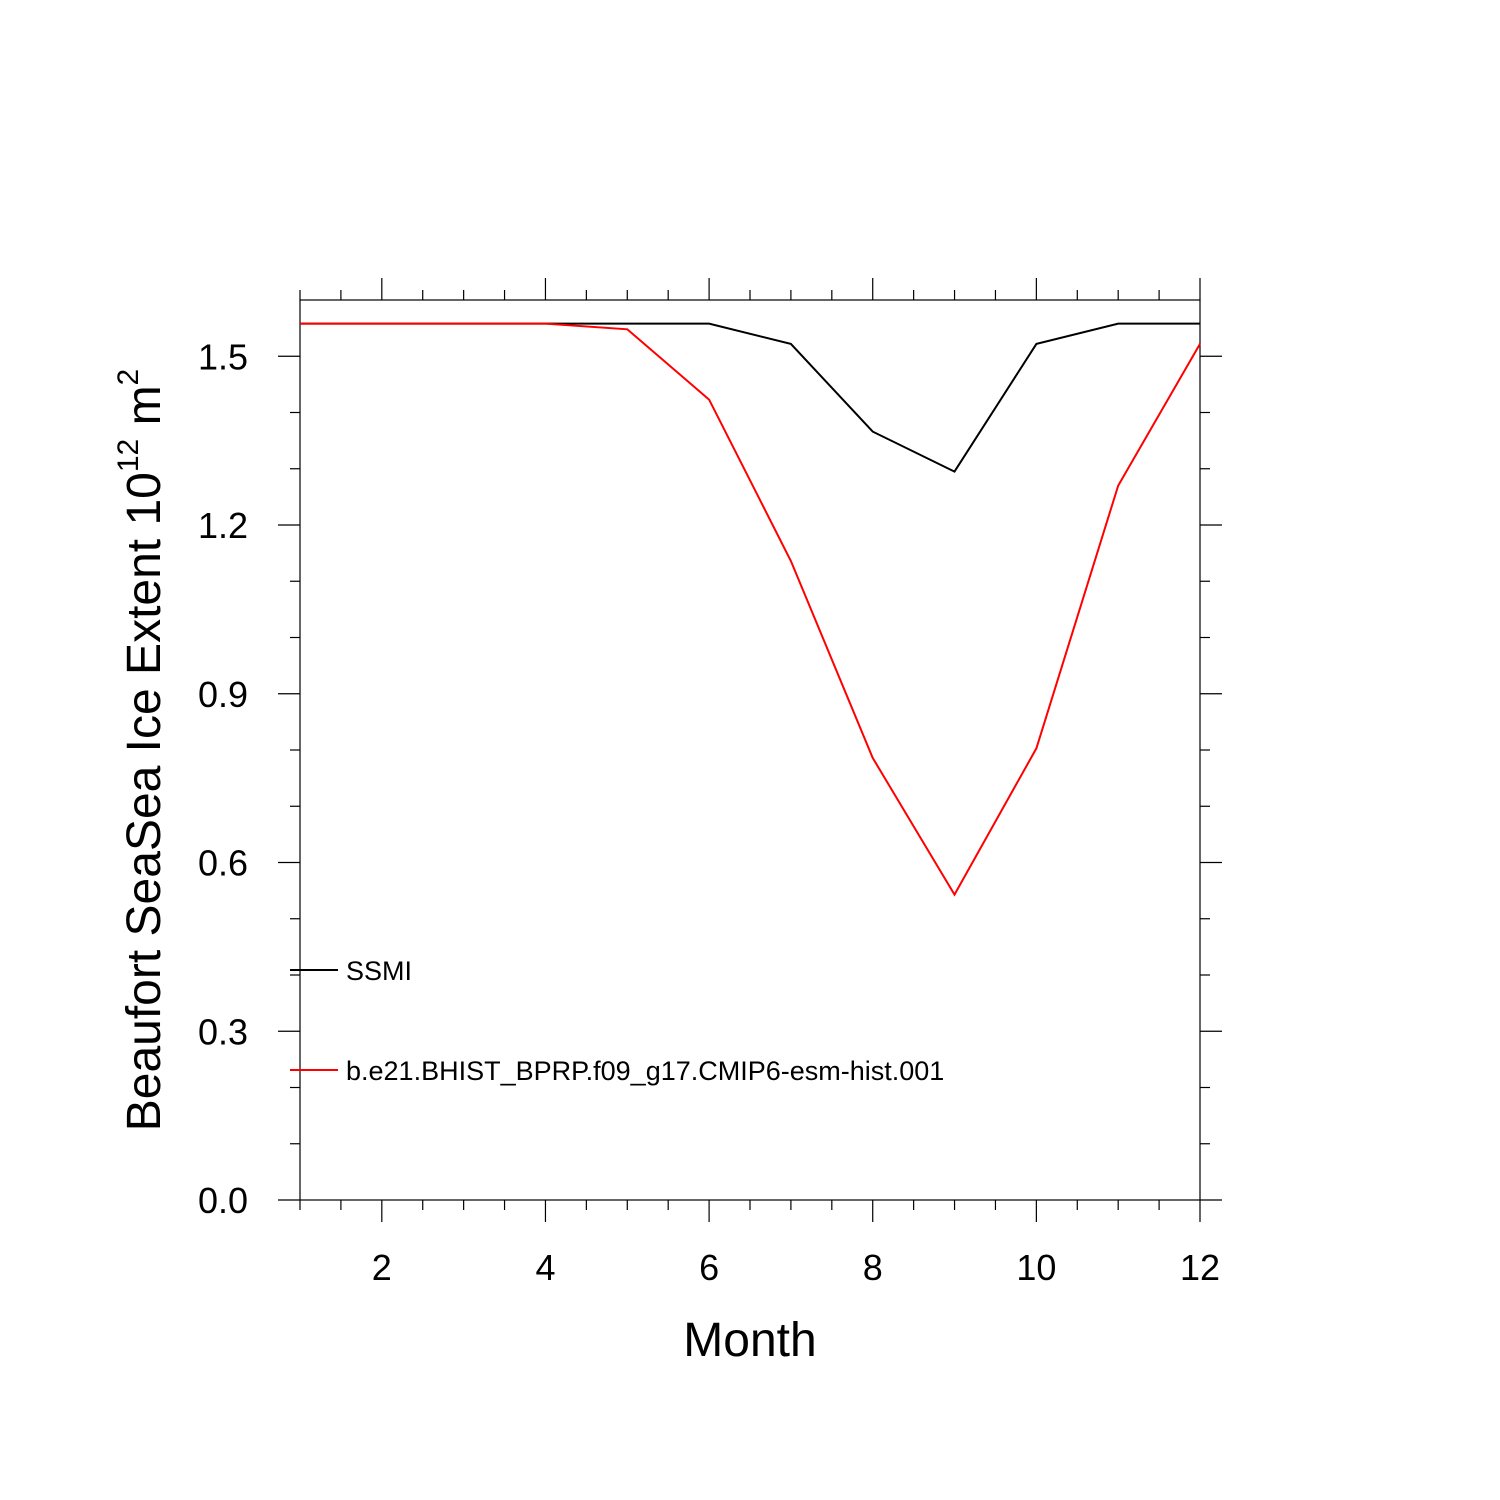 This screenshot has height=1500, width=1500. I want to click on y-axis-title-main: Beaufort SeaSea Ice Extent 10, so click(144, 801).